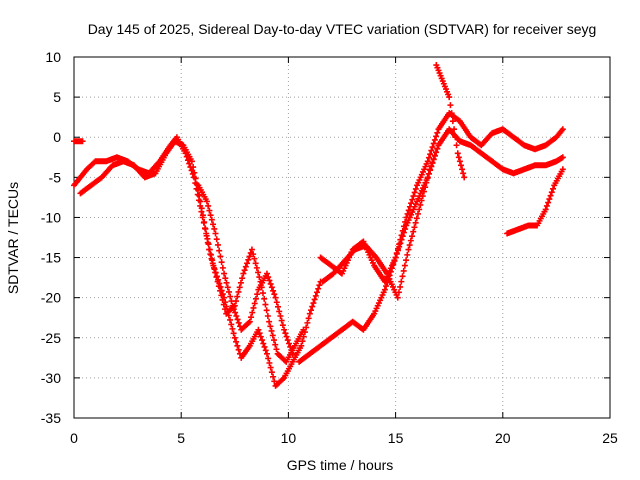 The width and height of the screenshot is (640, 480). What do you see at coordinates (51, 217) in the screenshot?
I see `y-tick-label: -10` at bounding box center [51, 217].